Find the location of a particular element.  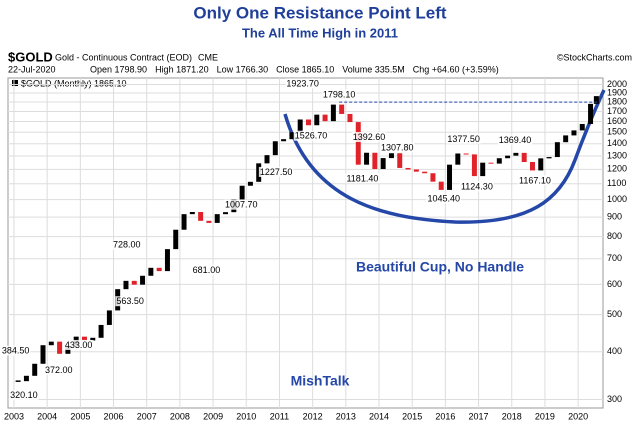

y-tick-label: 400 is located at coordinates (614, 351).